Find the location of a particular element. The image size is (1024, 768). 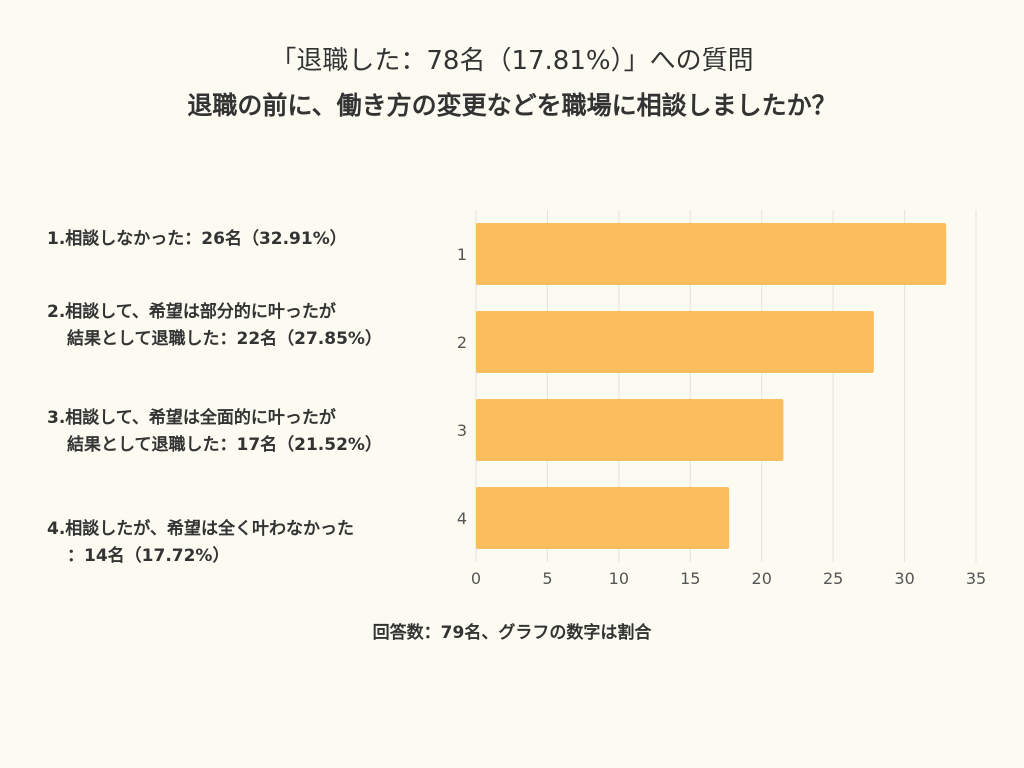

x-tick-label-10: 10 is located at coordinates (619, 578).